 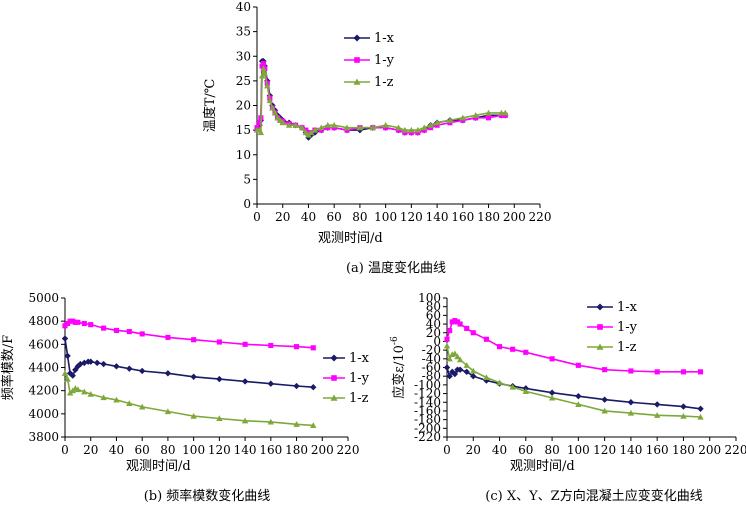 What do you see at coordinates (384, 38) in the screenshot?
I see `legend-label: 1-x` at bounding box center [384, 38].